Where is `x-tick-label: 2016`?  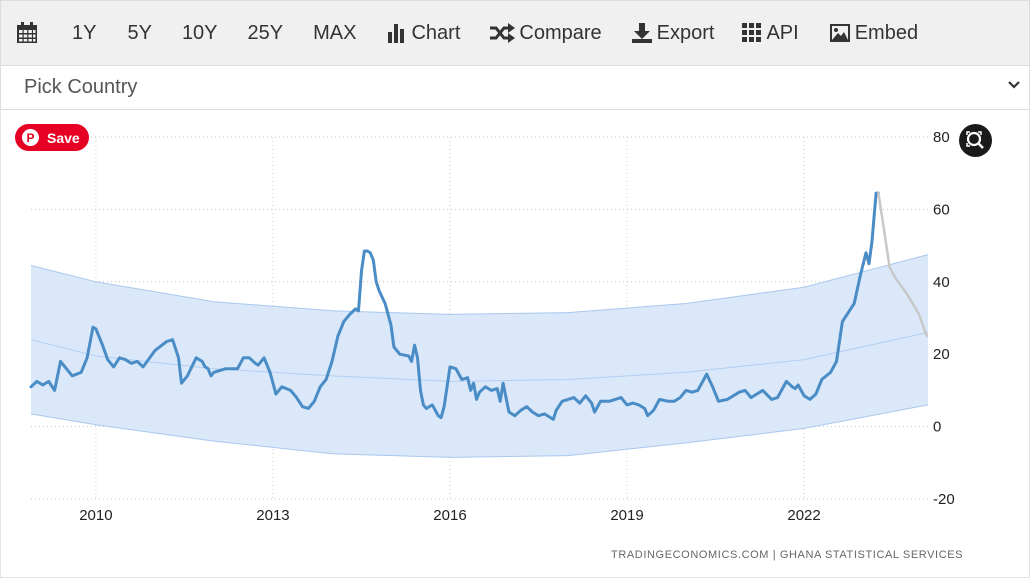
x-tick-label: 2016 is located at coordinates (449, 515).